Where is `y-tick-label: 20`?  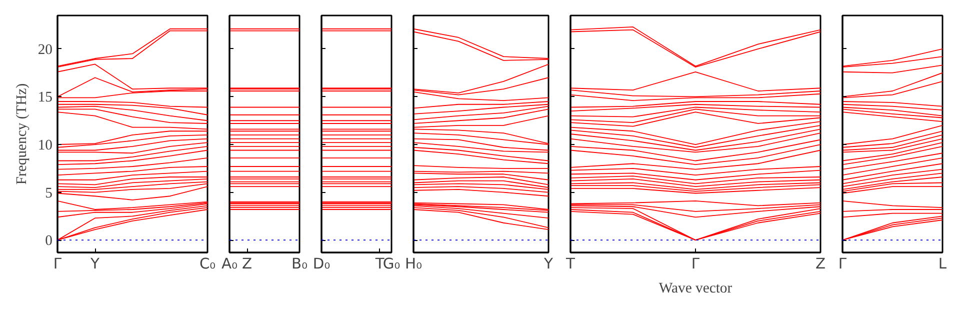 y-tick-label: 20 is located at coordinates (45, 50).